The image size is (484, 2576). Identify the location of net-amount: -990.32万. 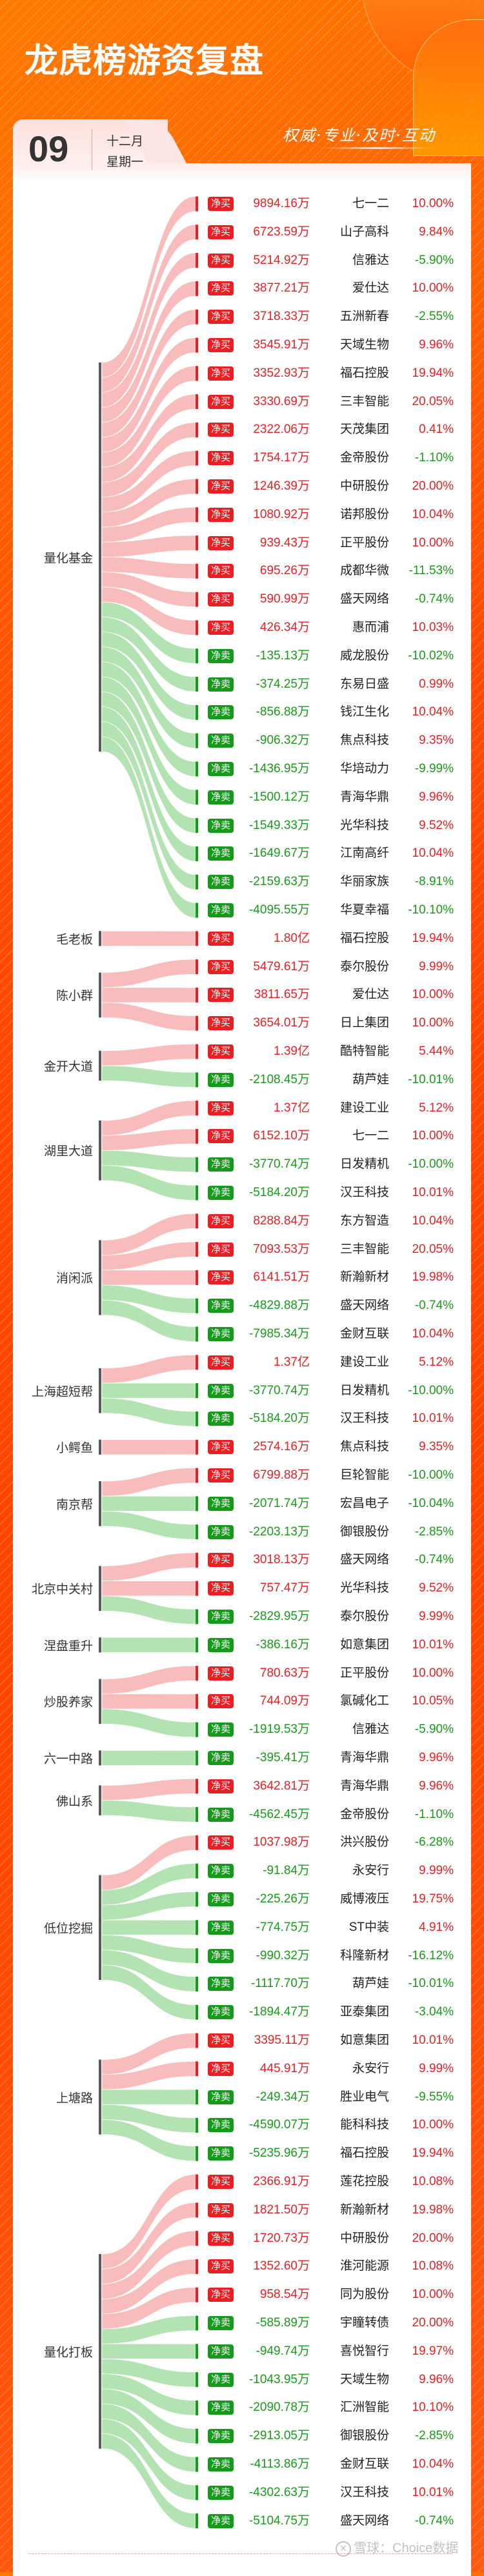
(283, 1955).